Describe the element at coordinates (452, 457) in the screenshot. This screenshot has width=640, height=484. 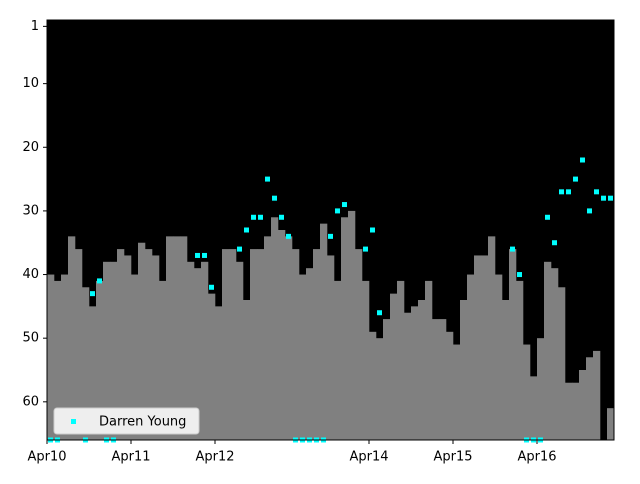
I see `x-tick-label: Apr15` at that location.